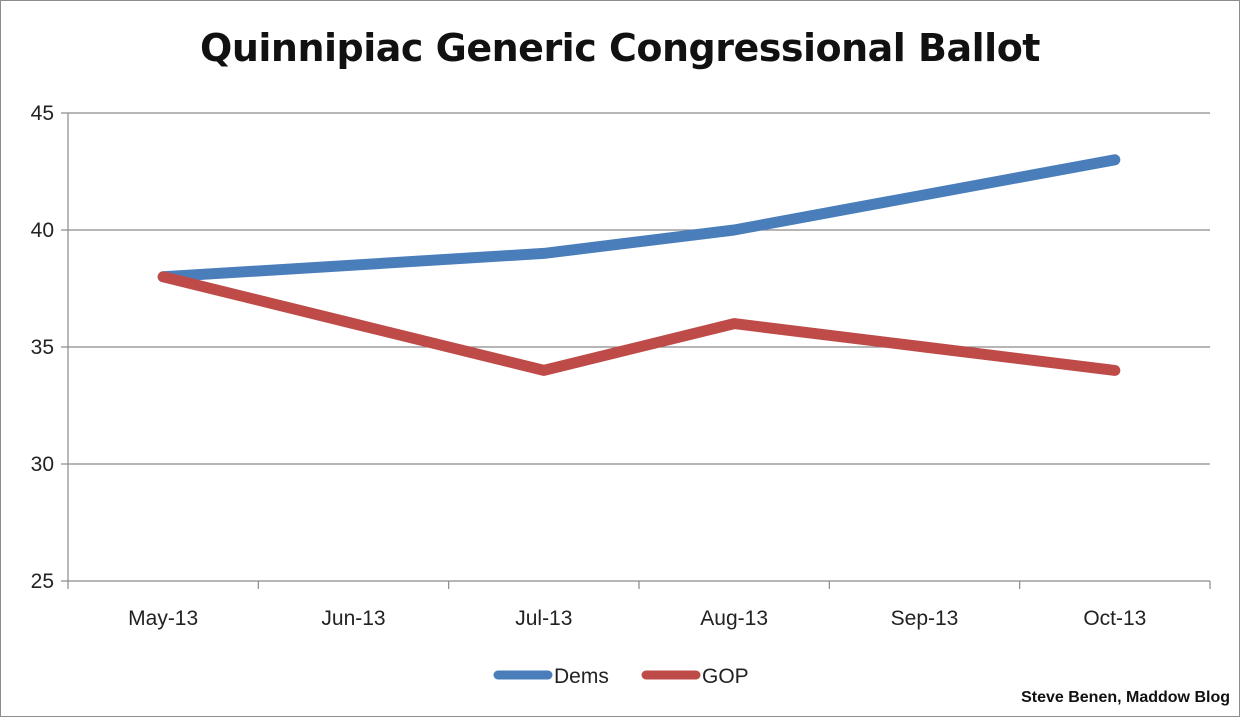 The height and width of the screenshot is (717, 1240). Describe the element at coordinates (581, 676) in the screenshot. I see `legend-label-dems: Dems` at that location.